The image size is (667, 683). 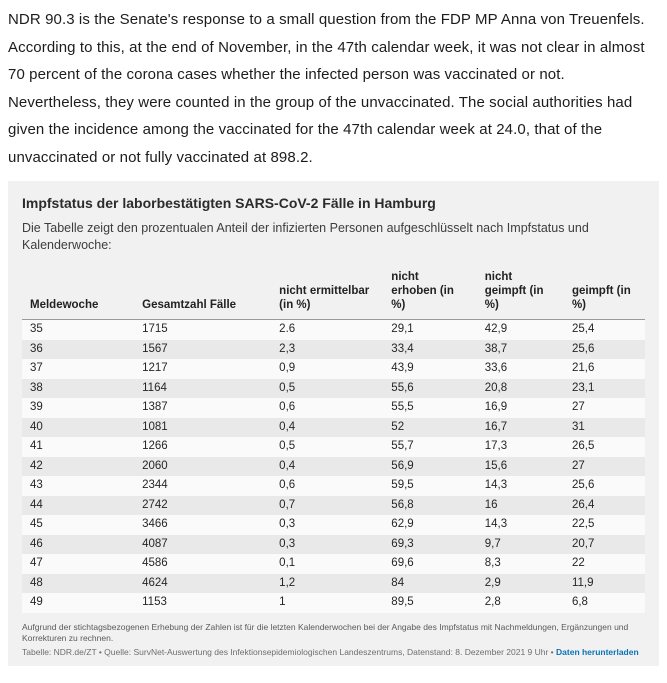 What do you see at coordinates (155, 329) in the screenshot?
I see `table-cell: 1715` at bounding box center [155, 329].